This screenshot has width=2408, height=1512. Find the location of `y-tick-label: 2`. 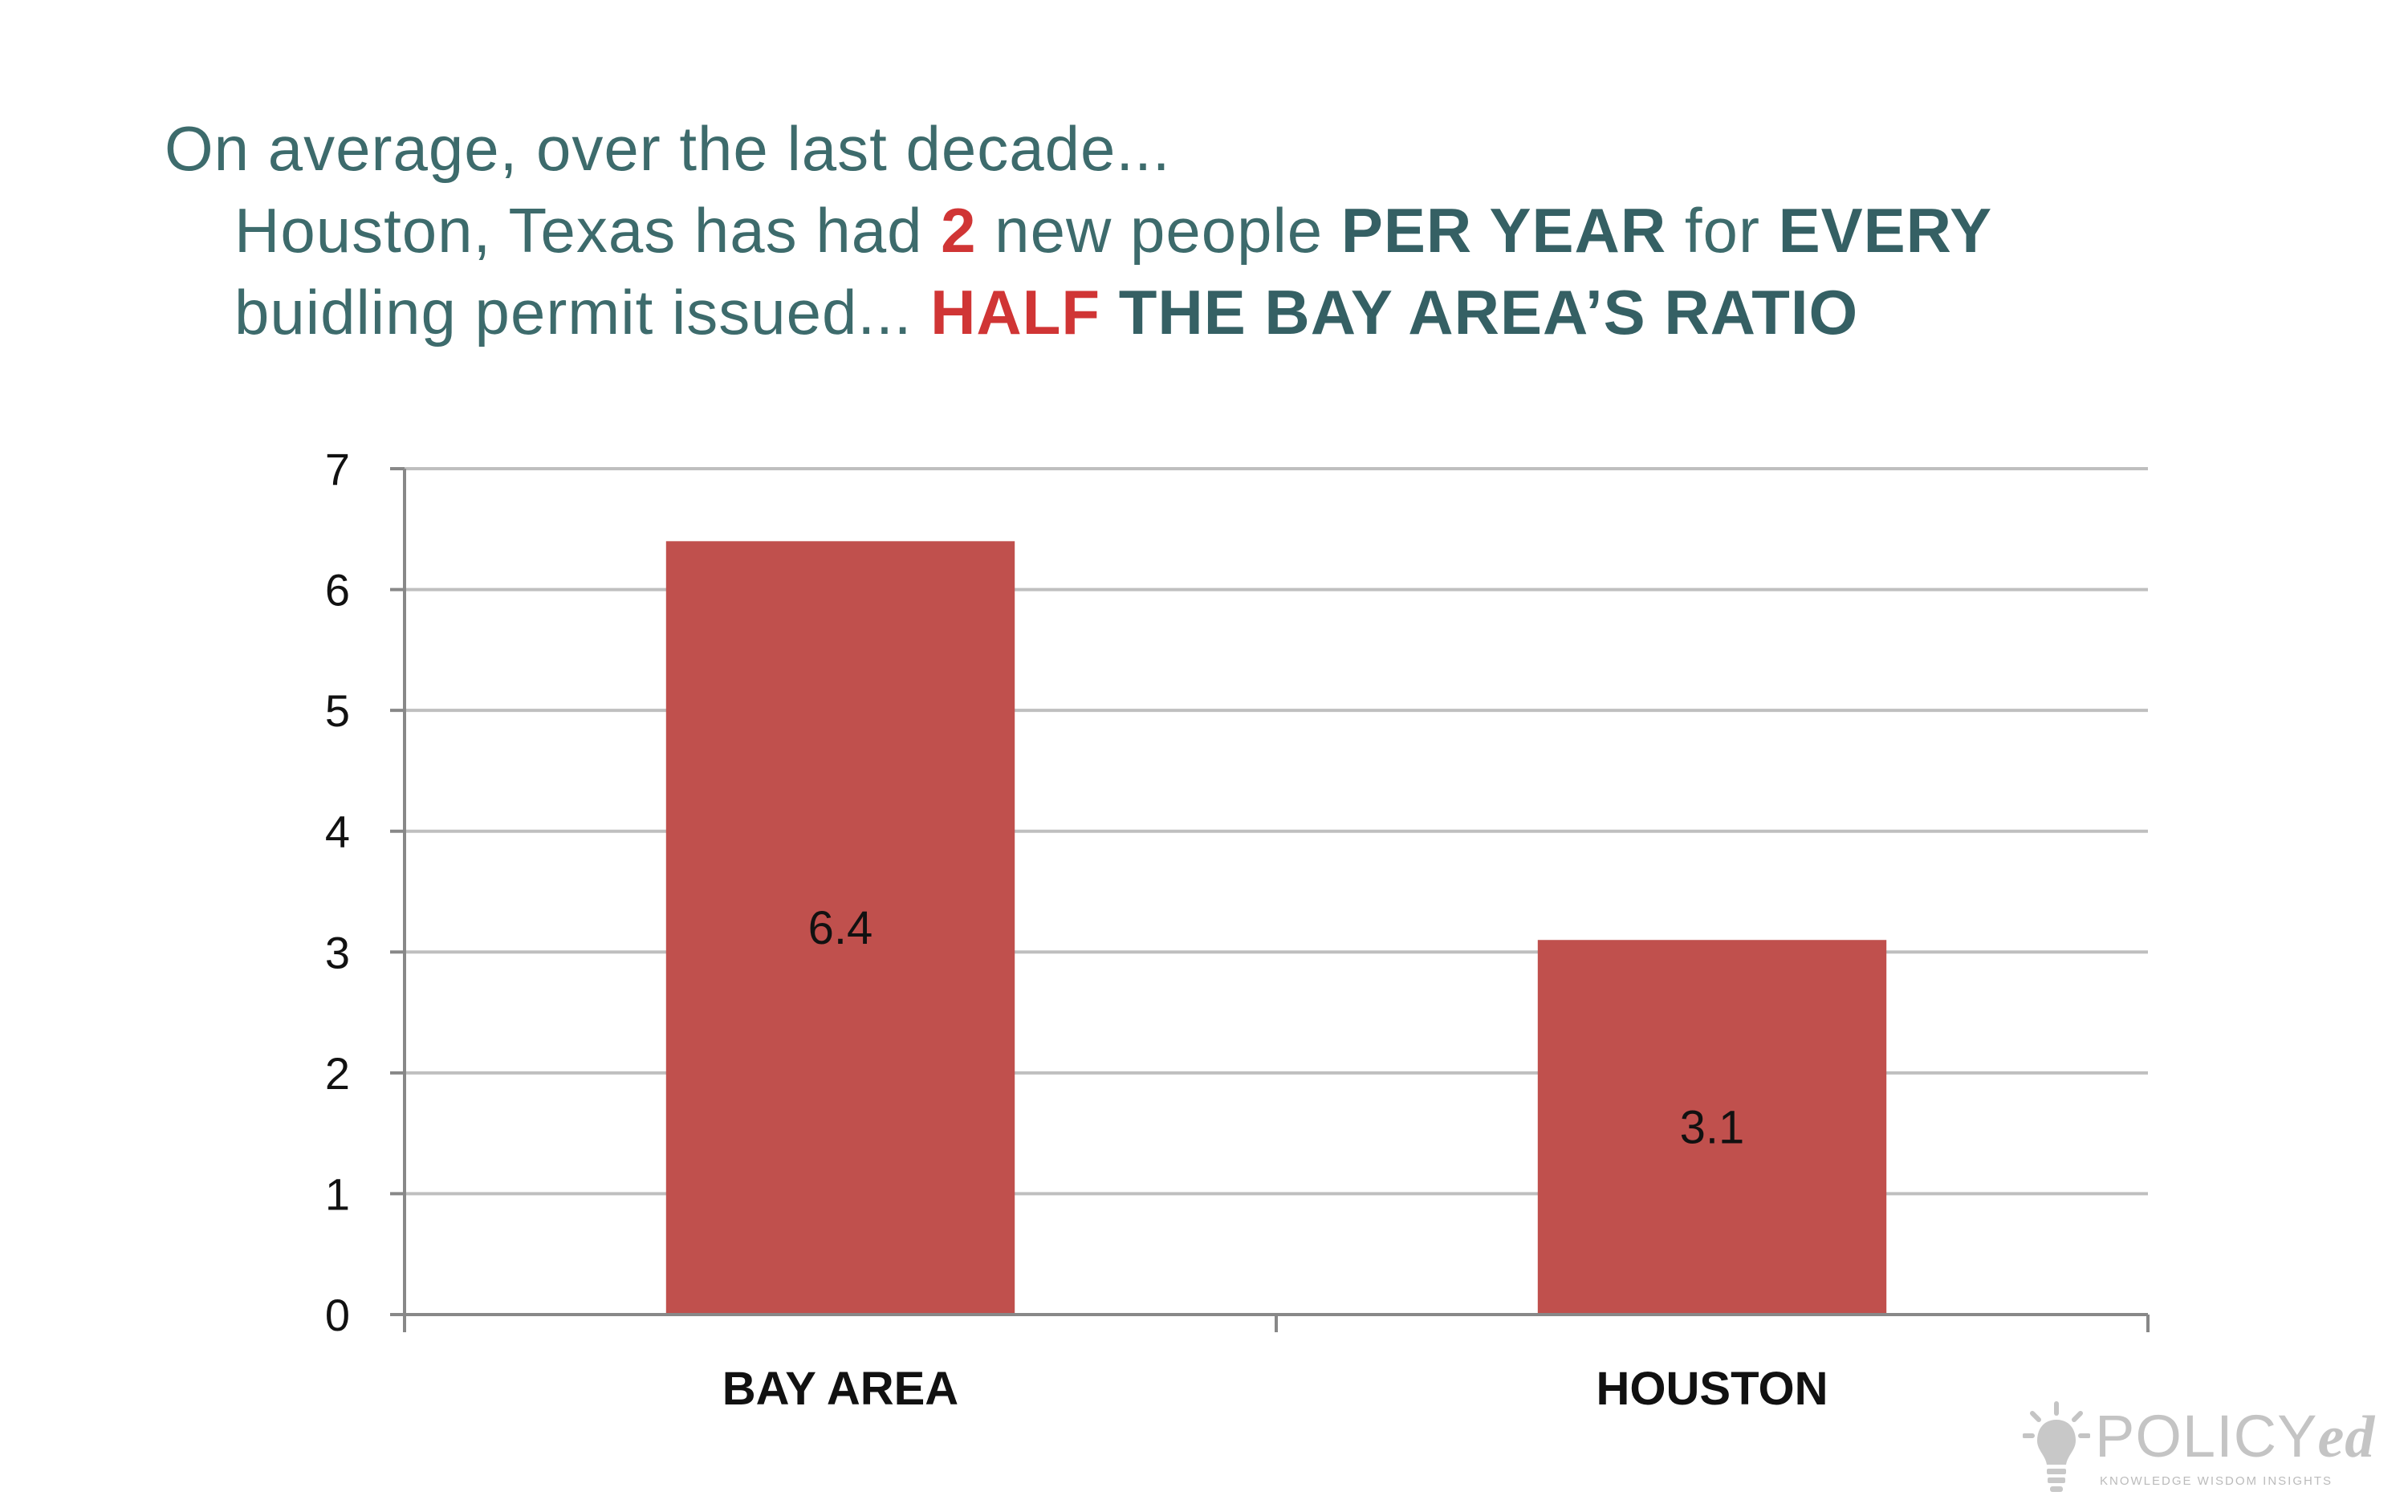

y-tick-label: 2 is located at coordinates (337, 1073).